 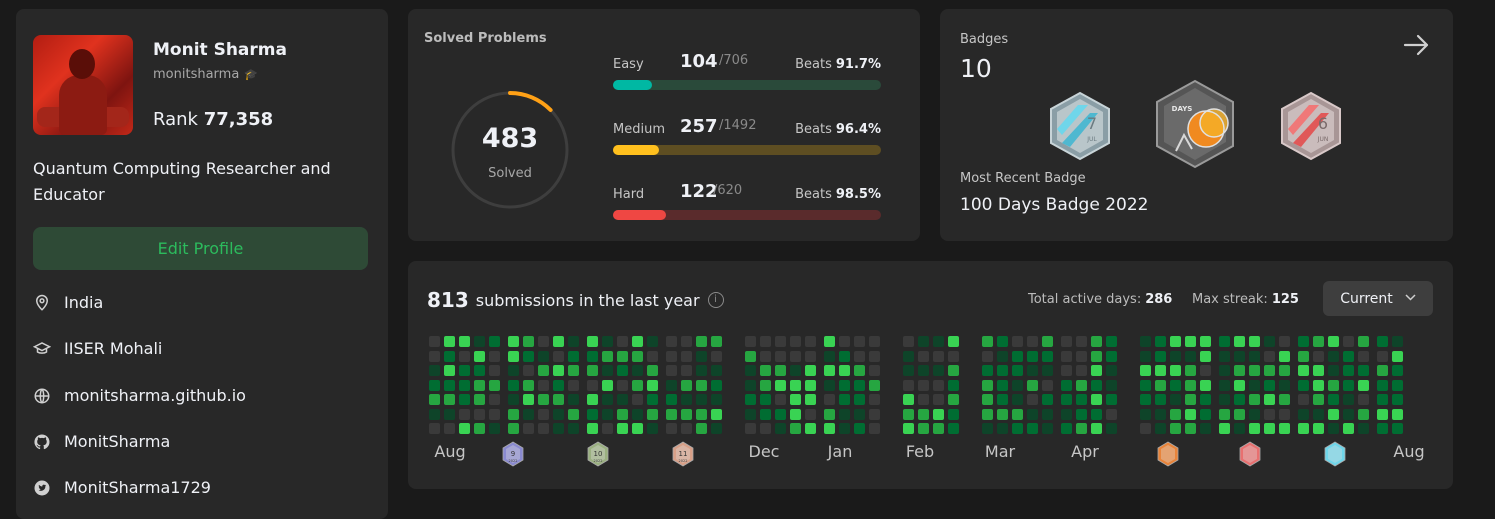 I want to click on month-badge-icon, so click(x=1335, y=454).